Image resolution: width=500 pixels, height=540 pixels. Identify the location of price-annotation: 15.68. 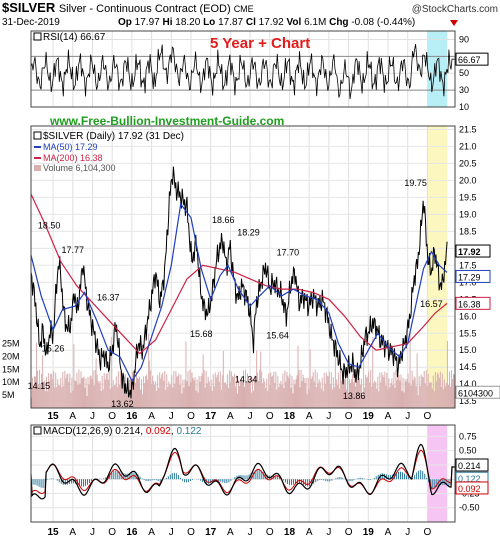
(201, 334).